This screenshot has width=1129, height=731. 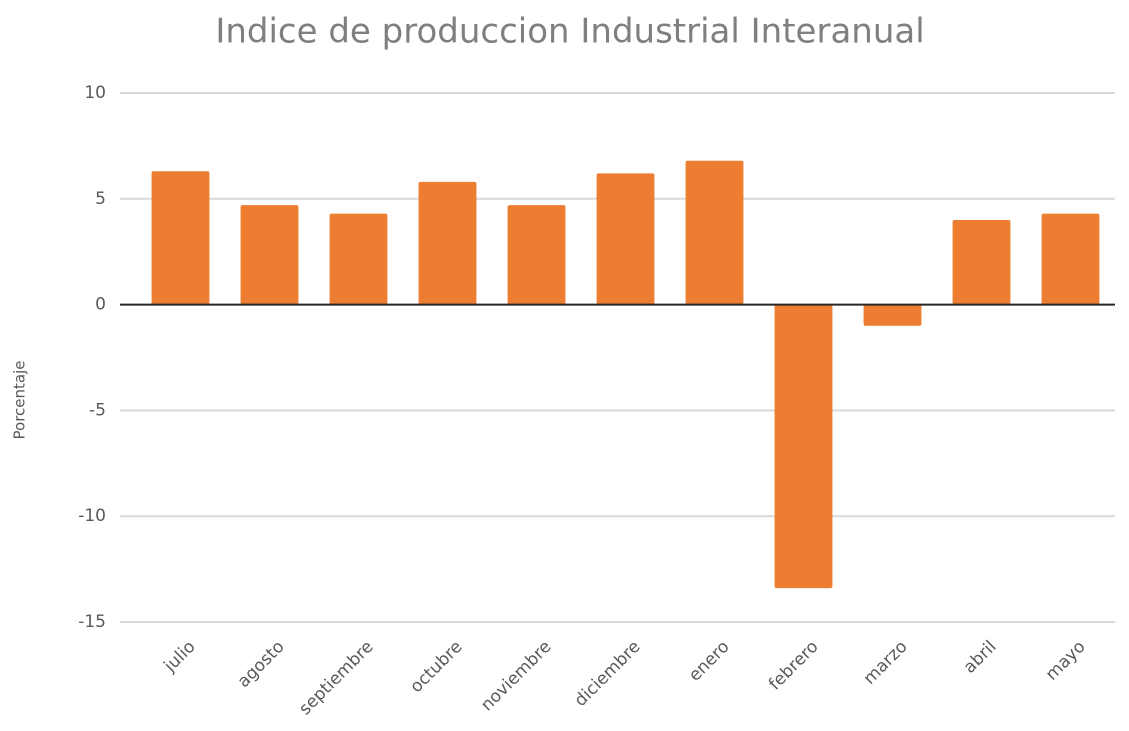 What do you see at coordinates (516, 676) in the screenshot?
I see `x-tick-label: noviembre` at bounding box center [516, 676].